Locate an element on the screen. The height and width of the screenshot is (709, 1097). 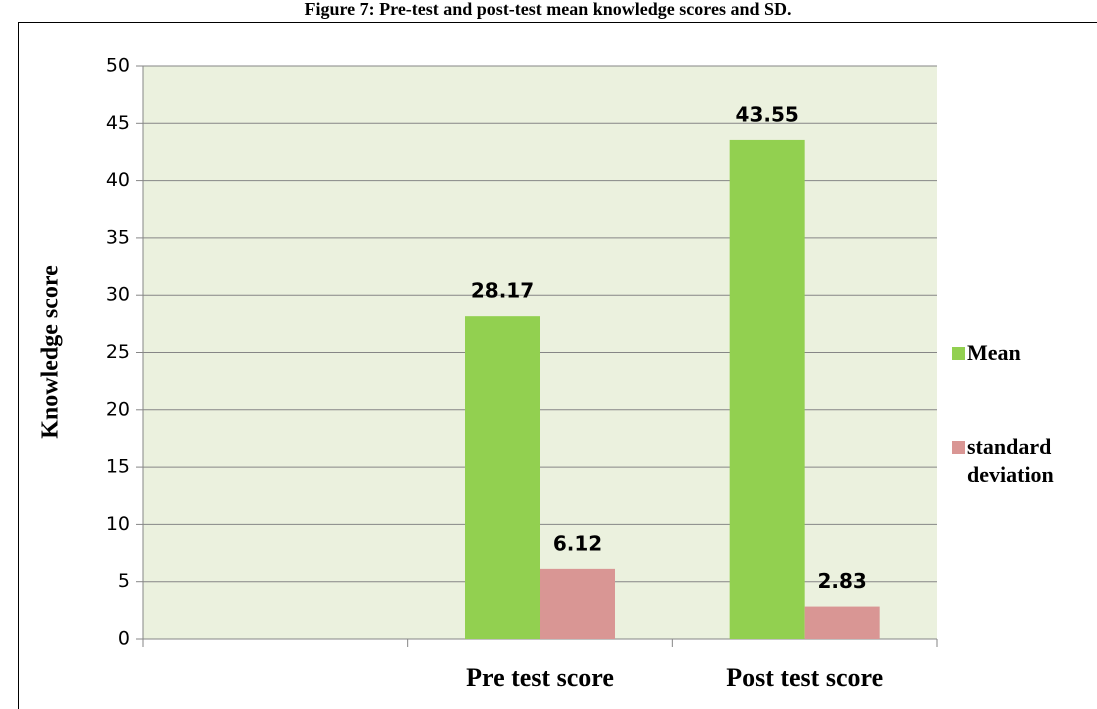
y-tick-label: 40 is located at coordinates (118, 180).